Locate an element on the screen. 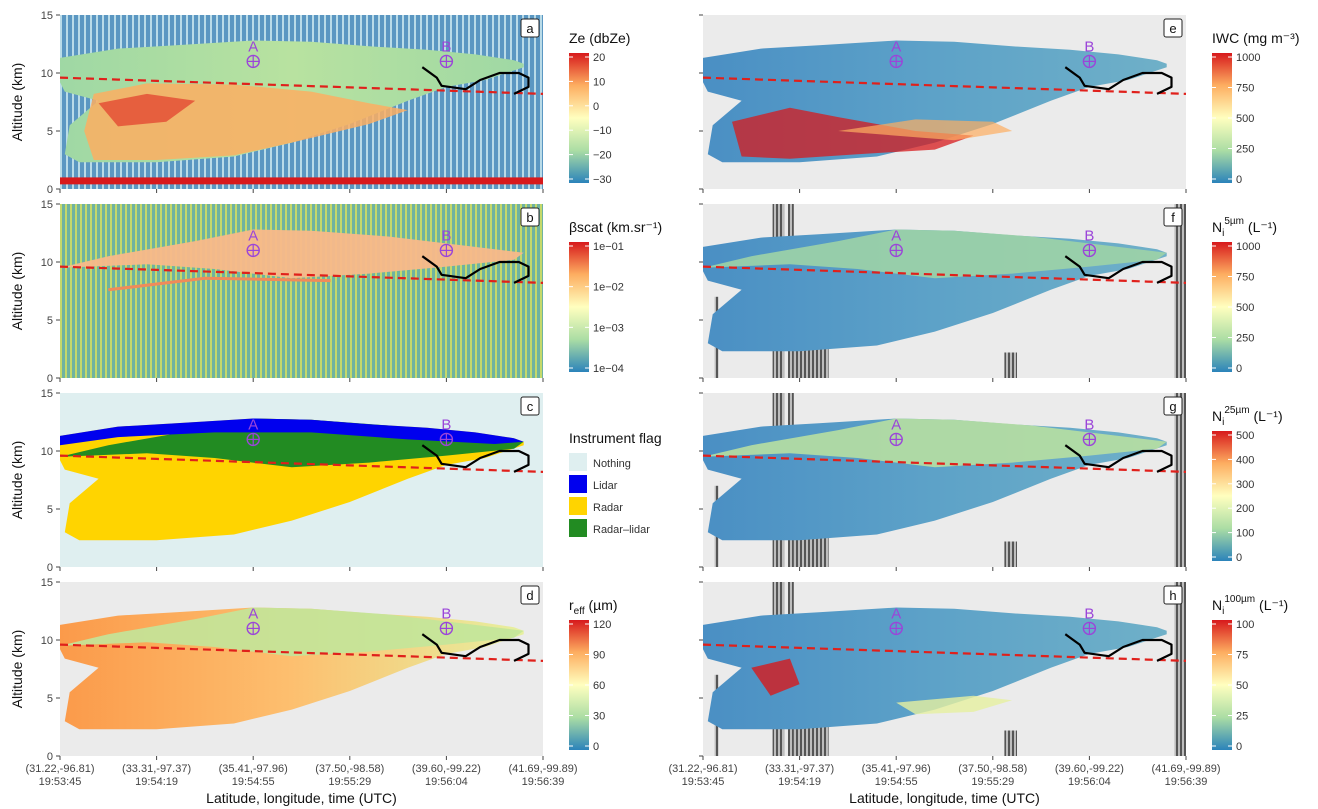 The image size is (1318, 809). colorbar-label: 1e−04 is located at coordinates (608, 369).